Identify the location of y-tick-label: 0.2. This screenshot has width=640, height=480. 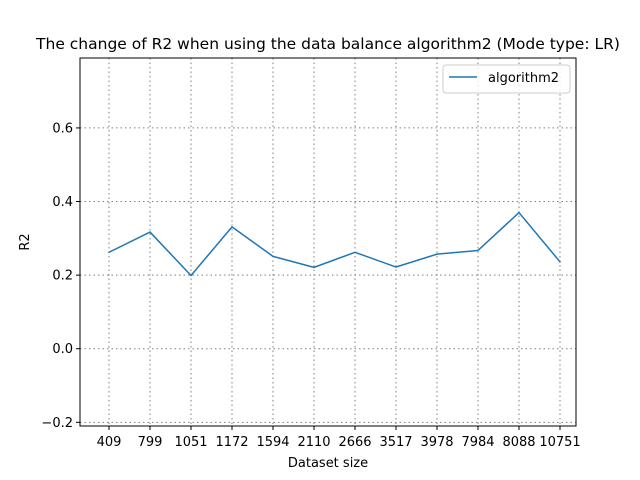
(62, 276).